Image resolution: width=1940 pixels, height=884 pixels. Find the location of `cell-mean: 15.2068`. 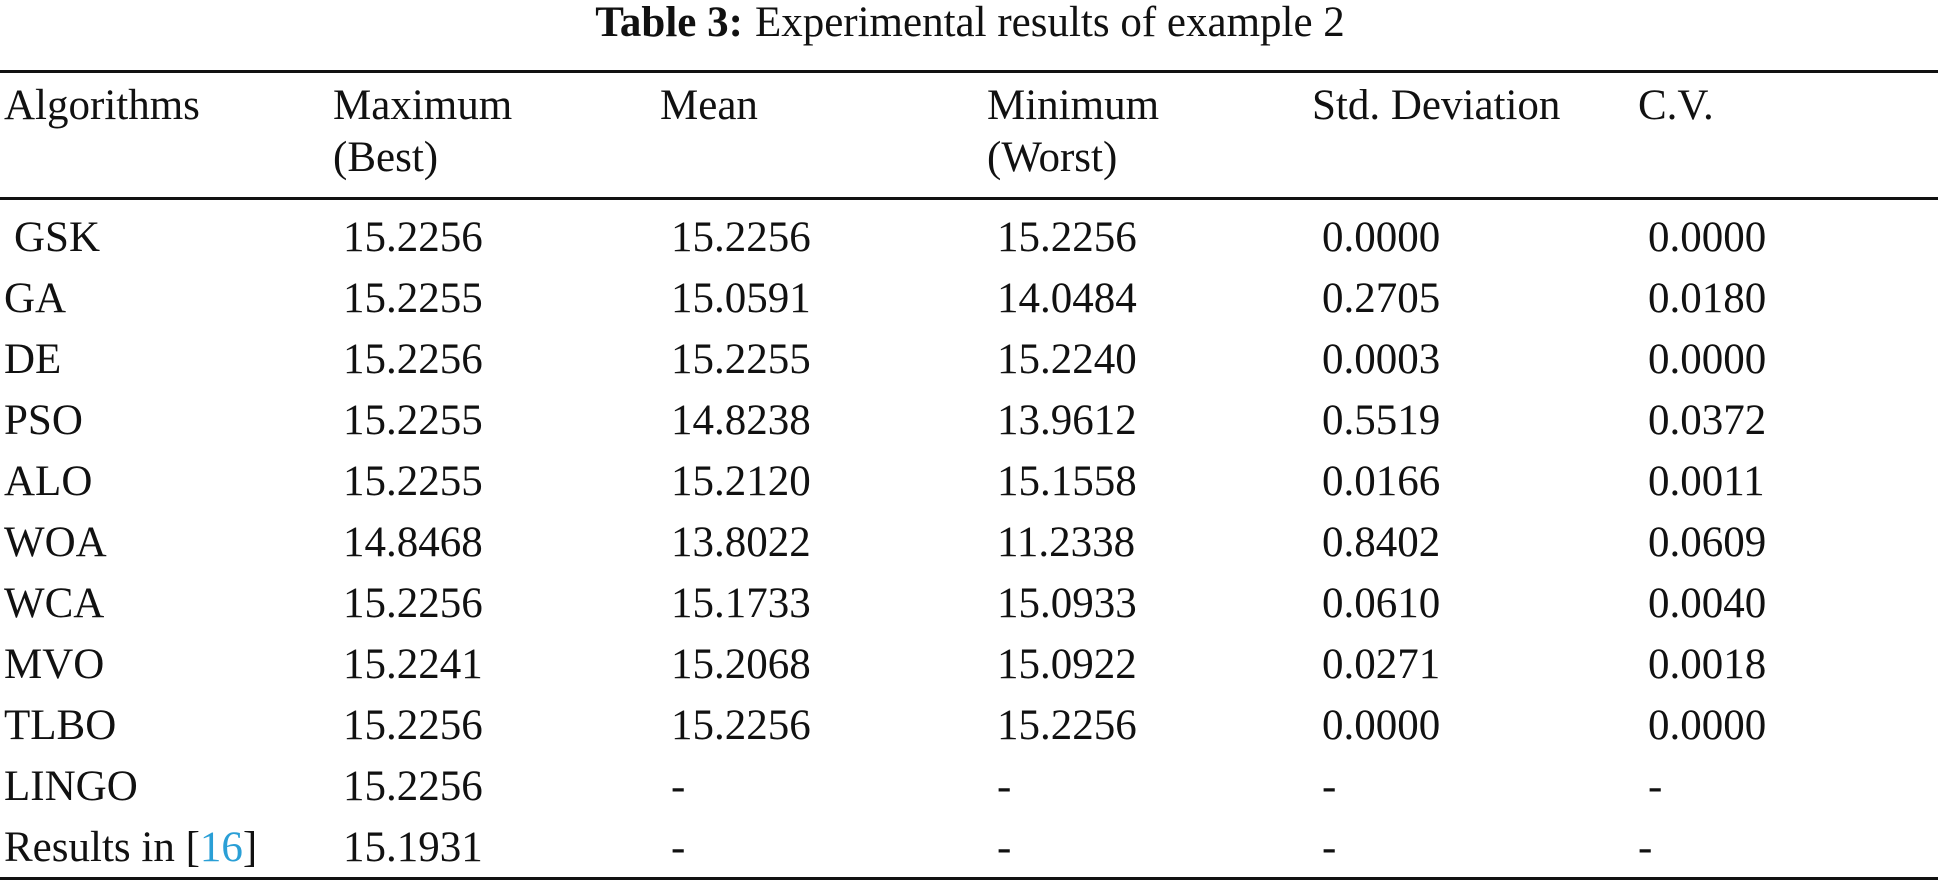

cell-mean: 15.2068 is located at coordinates (741, 664).